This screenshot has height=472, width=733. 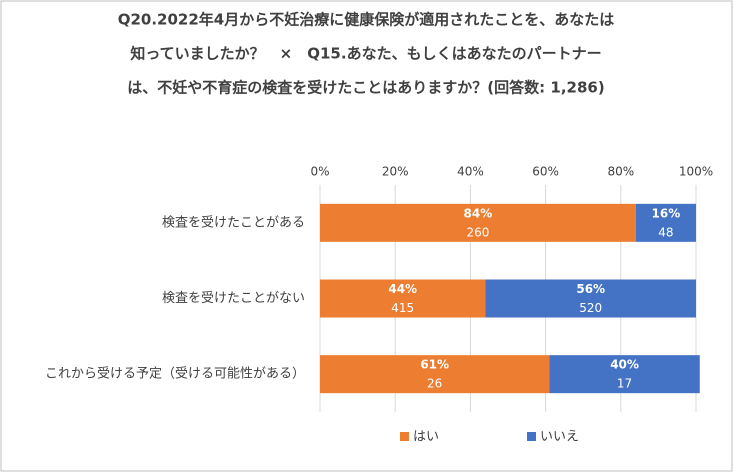 I want to click on count-label: 17, so click(x=624, y=384).